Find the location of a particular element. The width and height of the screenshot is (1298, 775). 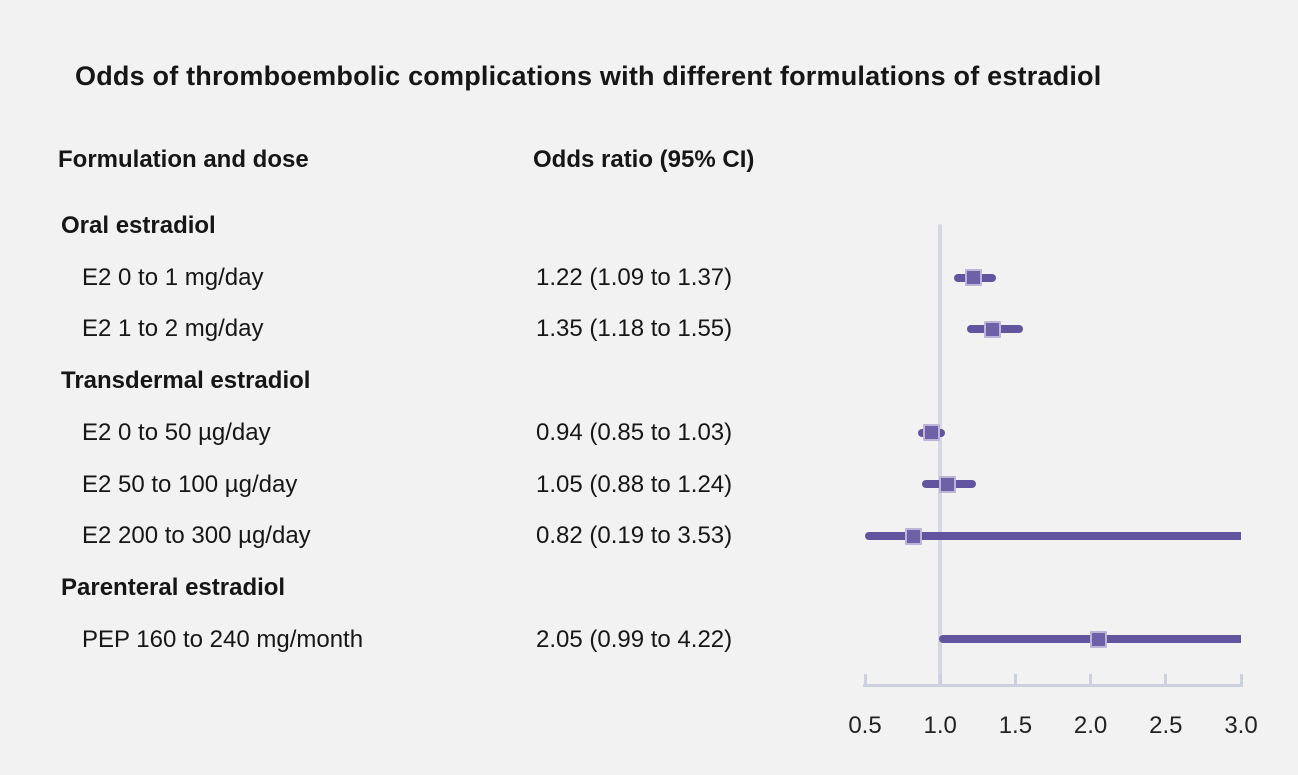

section-label: Parenteral estradiol is located at coordinates (173, 587).